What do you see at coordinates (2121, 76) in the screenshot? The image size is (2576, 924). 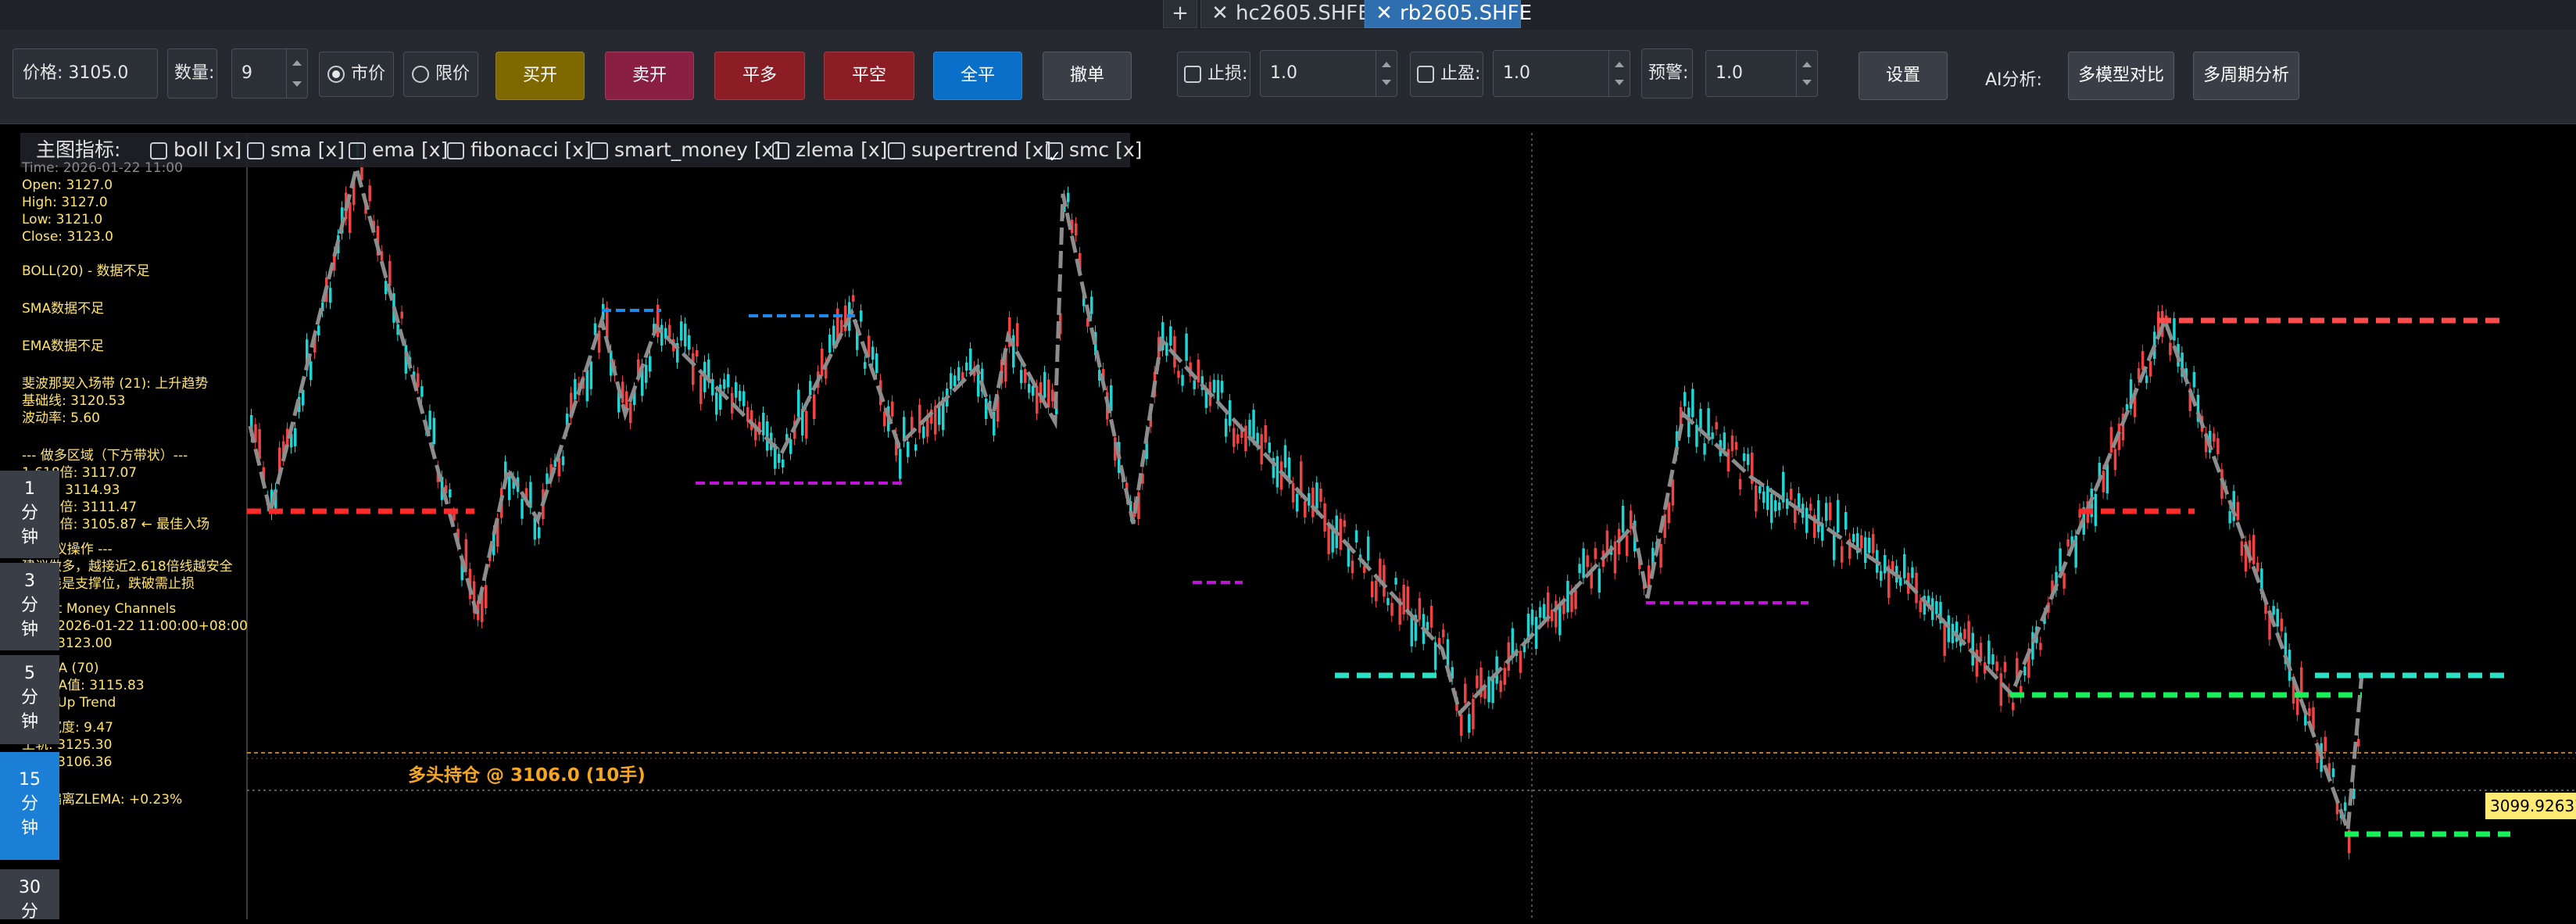 I see `multi-model-button: 多模型对比` at bounding box center [2121, 76].